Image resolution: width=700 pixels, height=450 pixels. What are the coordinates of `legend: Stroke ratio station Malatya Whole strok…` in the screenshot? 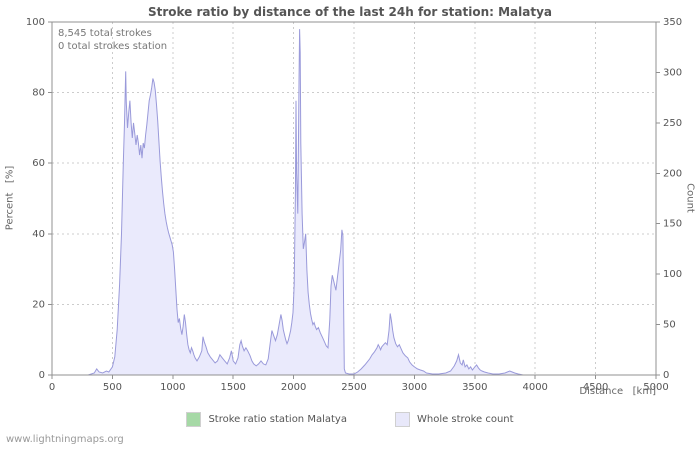 It's located at (350, 419).